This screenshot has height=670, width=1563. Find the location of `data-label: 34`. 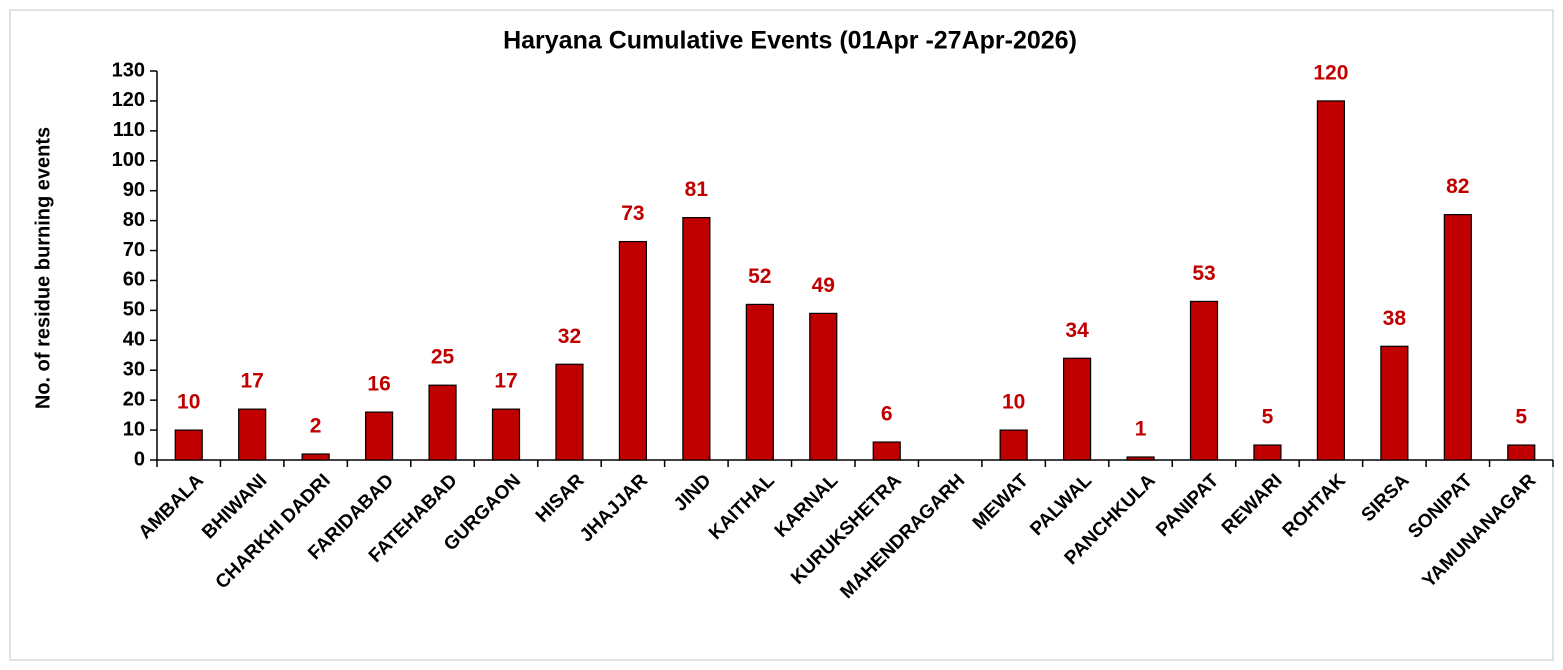

data-label: 34 is located at coordinates (1077, 330).